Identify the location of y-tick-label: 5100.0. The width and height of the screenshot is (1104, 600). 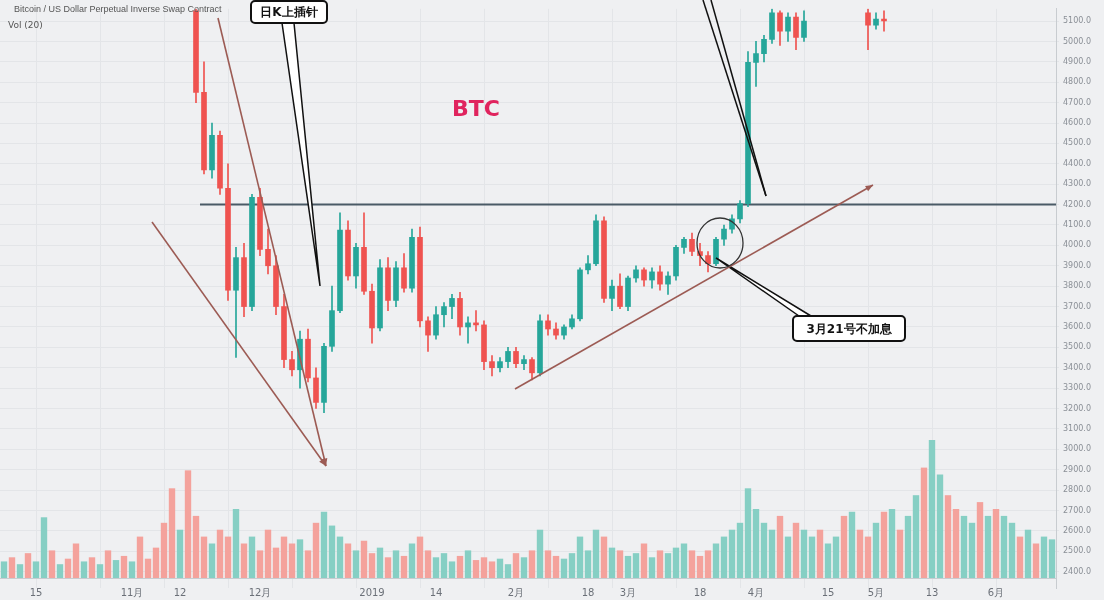
(1077, 21).